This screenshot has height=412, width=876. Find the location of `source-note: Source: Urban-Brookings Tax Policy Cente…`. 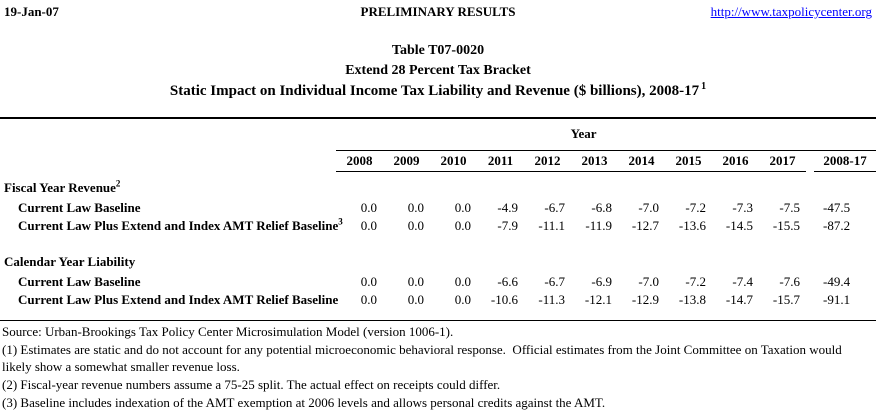

source-note: Source: Urban-Brookings Tax Policy Cente… is located at coordinates (228, 331).